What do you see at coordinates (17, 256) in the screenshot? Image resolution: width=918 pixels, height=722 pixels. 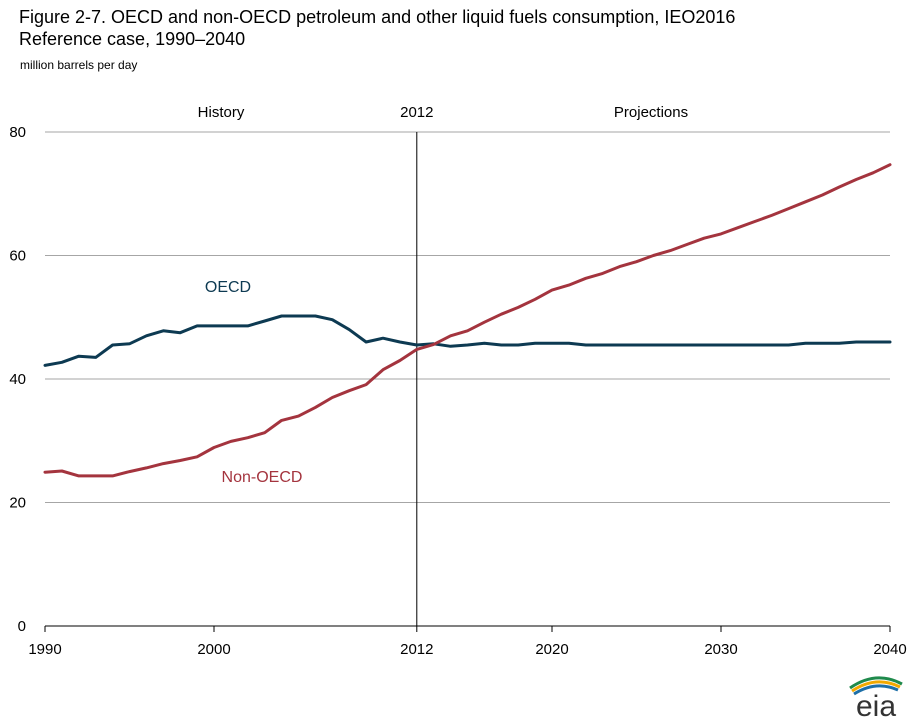 I see `y-tick-label: 60` at bounding box center [17, 256].